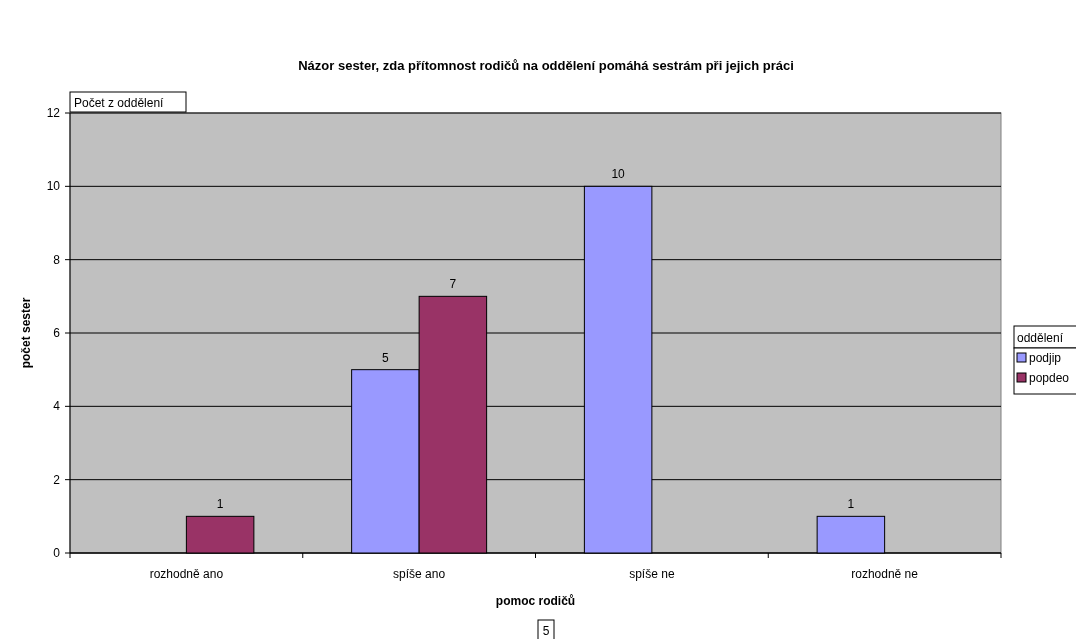  I want to click on y-tick-label: 8, so click(57, 259).